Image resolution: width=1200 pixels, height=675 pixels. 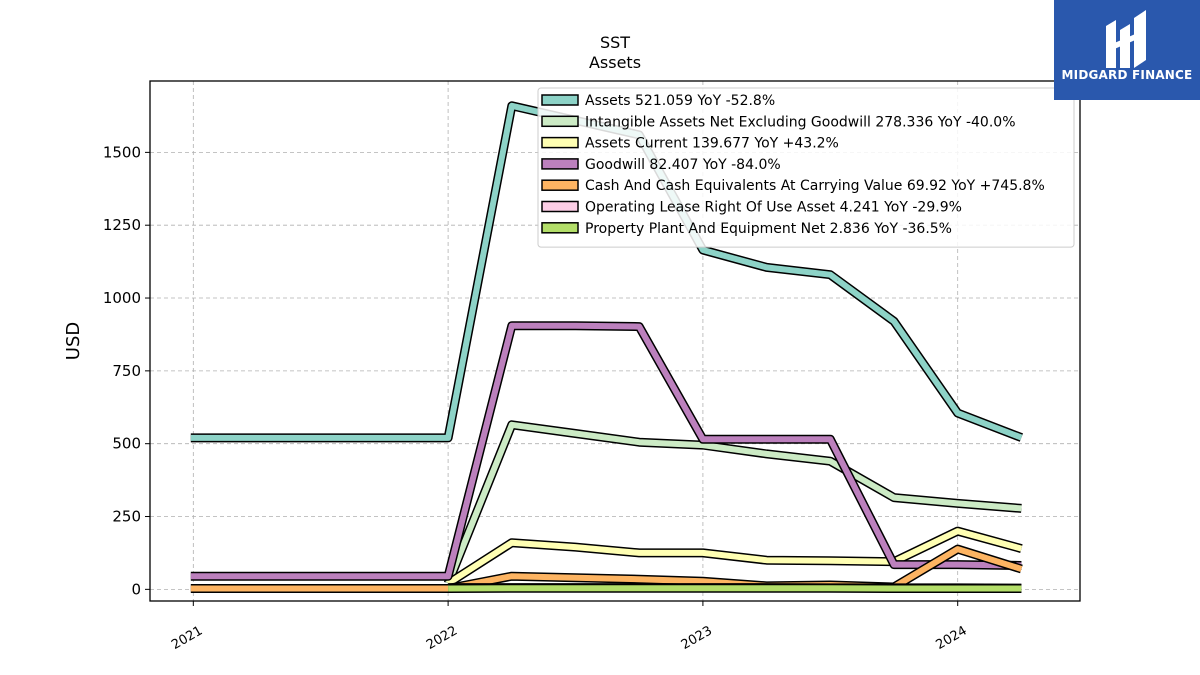 What do you see at coordinates (1126, 39) in the screenshot?
I see `logo-mark-icon` at bounding box center [1126, 39].